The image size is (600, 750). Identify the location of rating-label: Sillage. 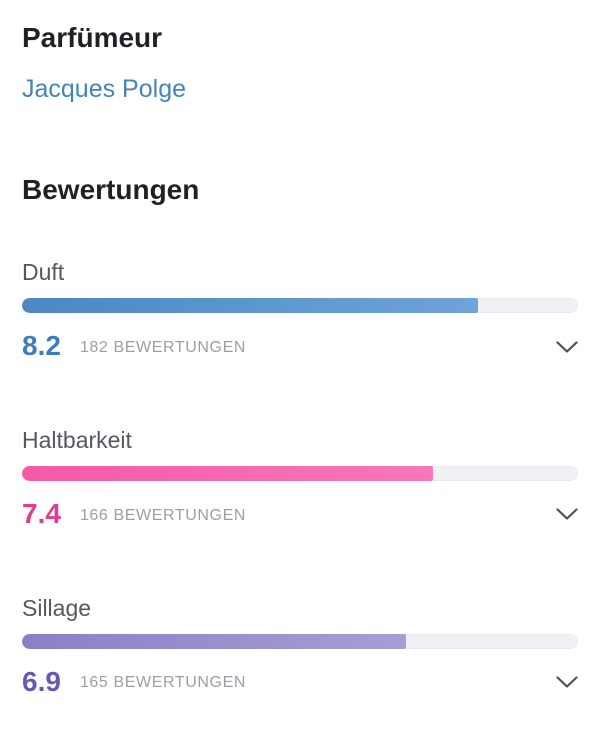
(57, 607).